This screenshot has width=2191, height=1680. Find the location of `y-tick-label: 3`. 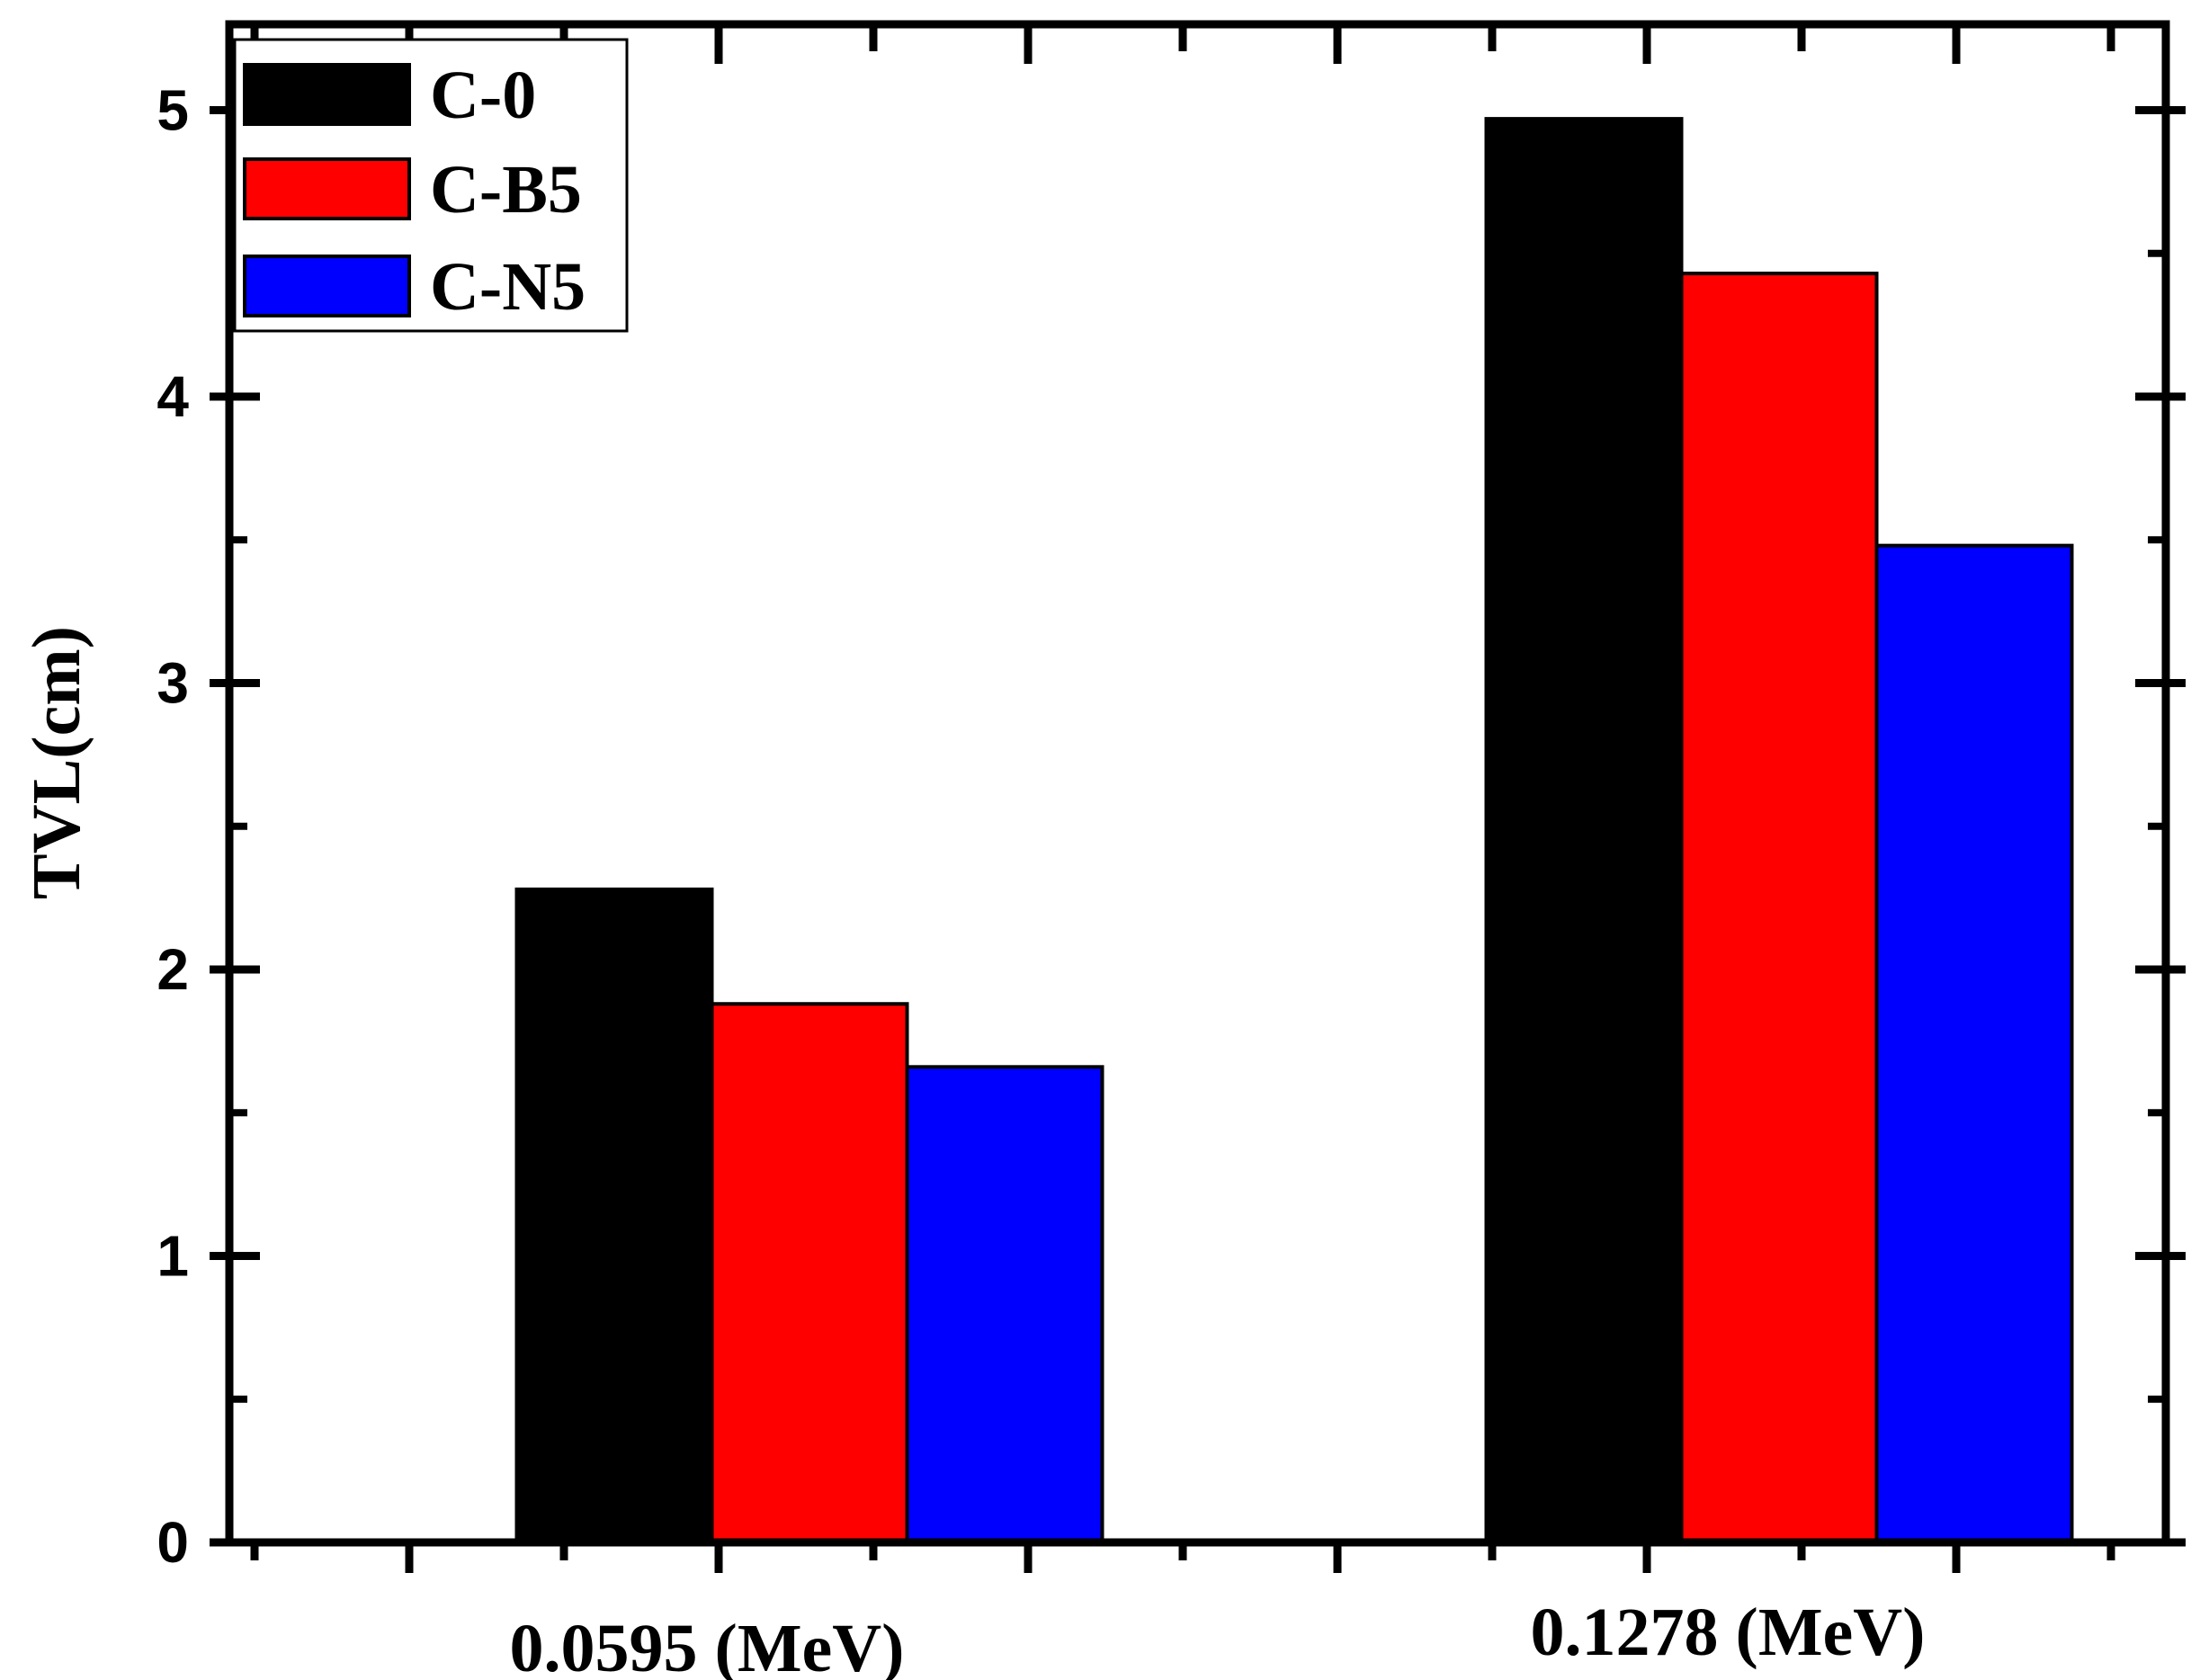

y-tick-label: 3 is located at coordinates (173, 684).